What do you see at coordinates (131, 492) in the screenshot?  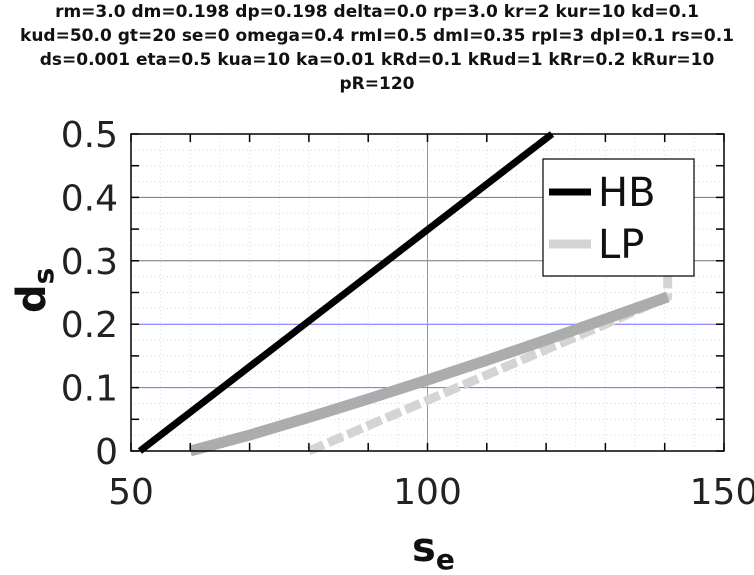 I see `x-tick-label: 50` at bounding box center [131, 492].